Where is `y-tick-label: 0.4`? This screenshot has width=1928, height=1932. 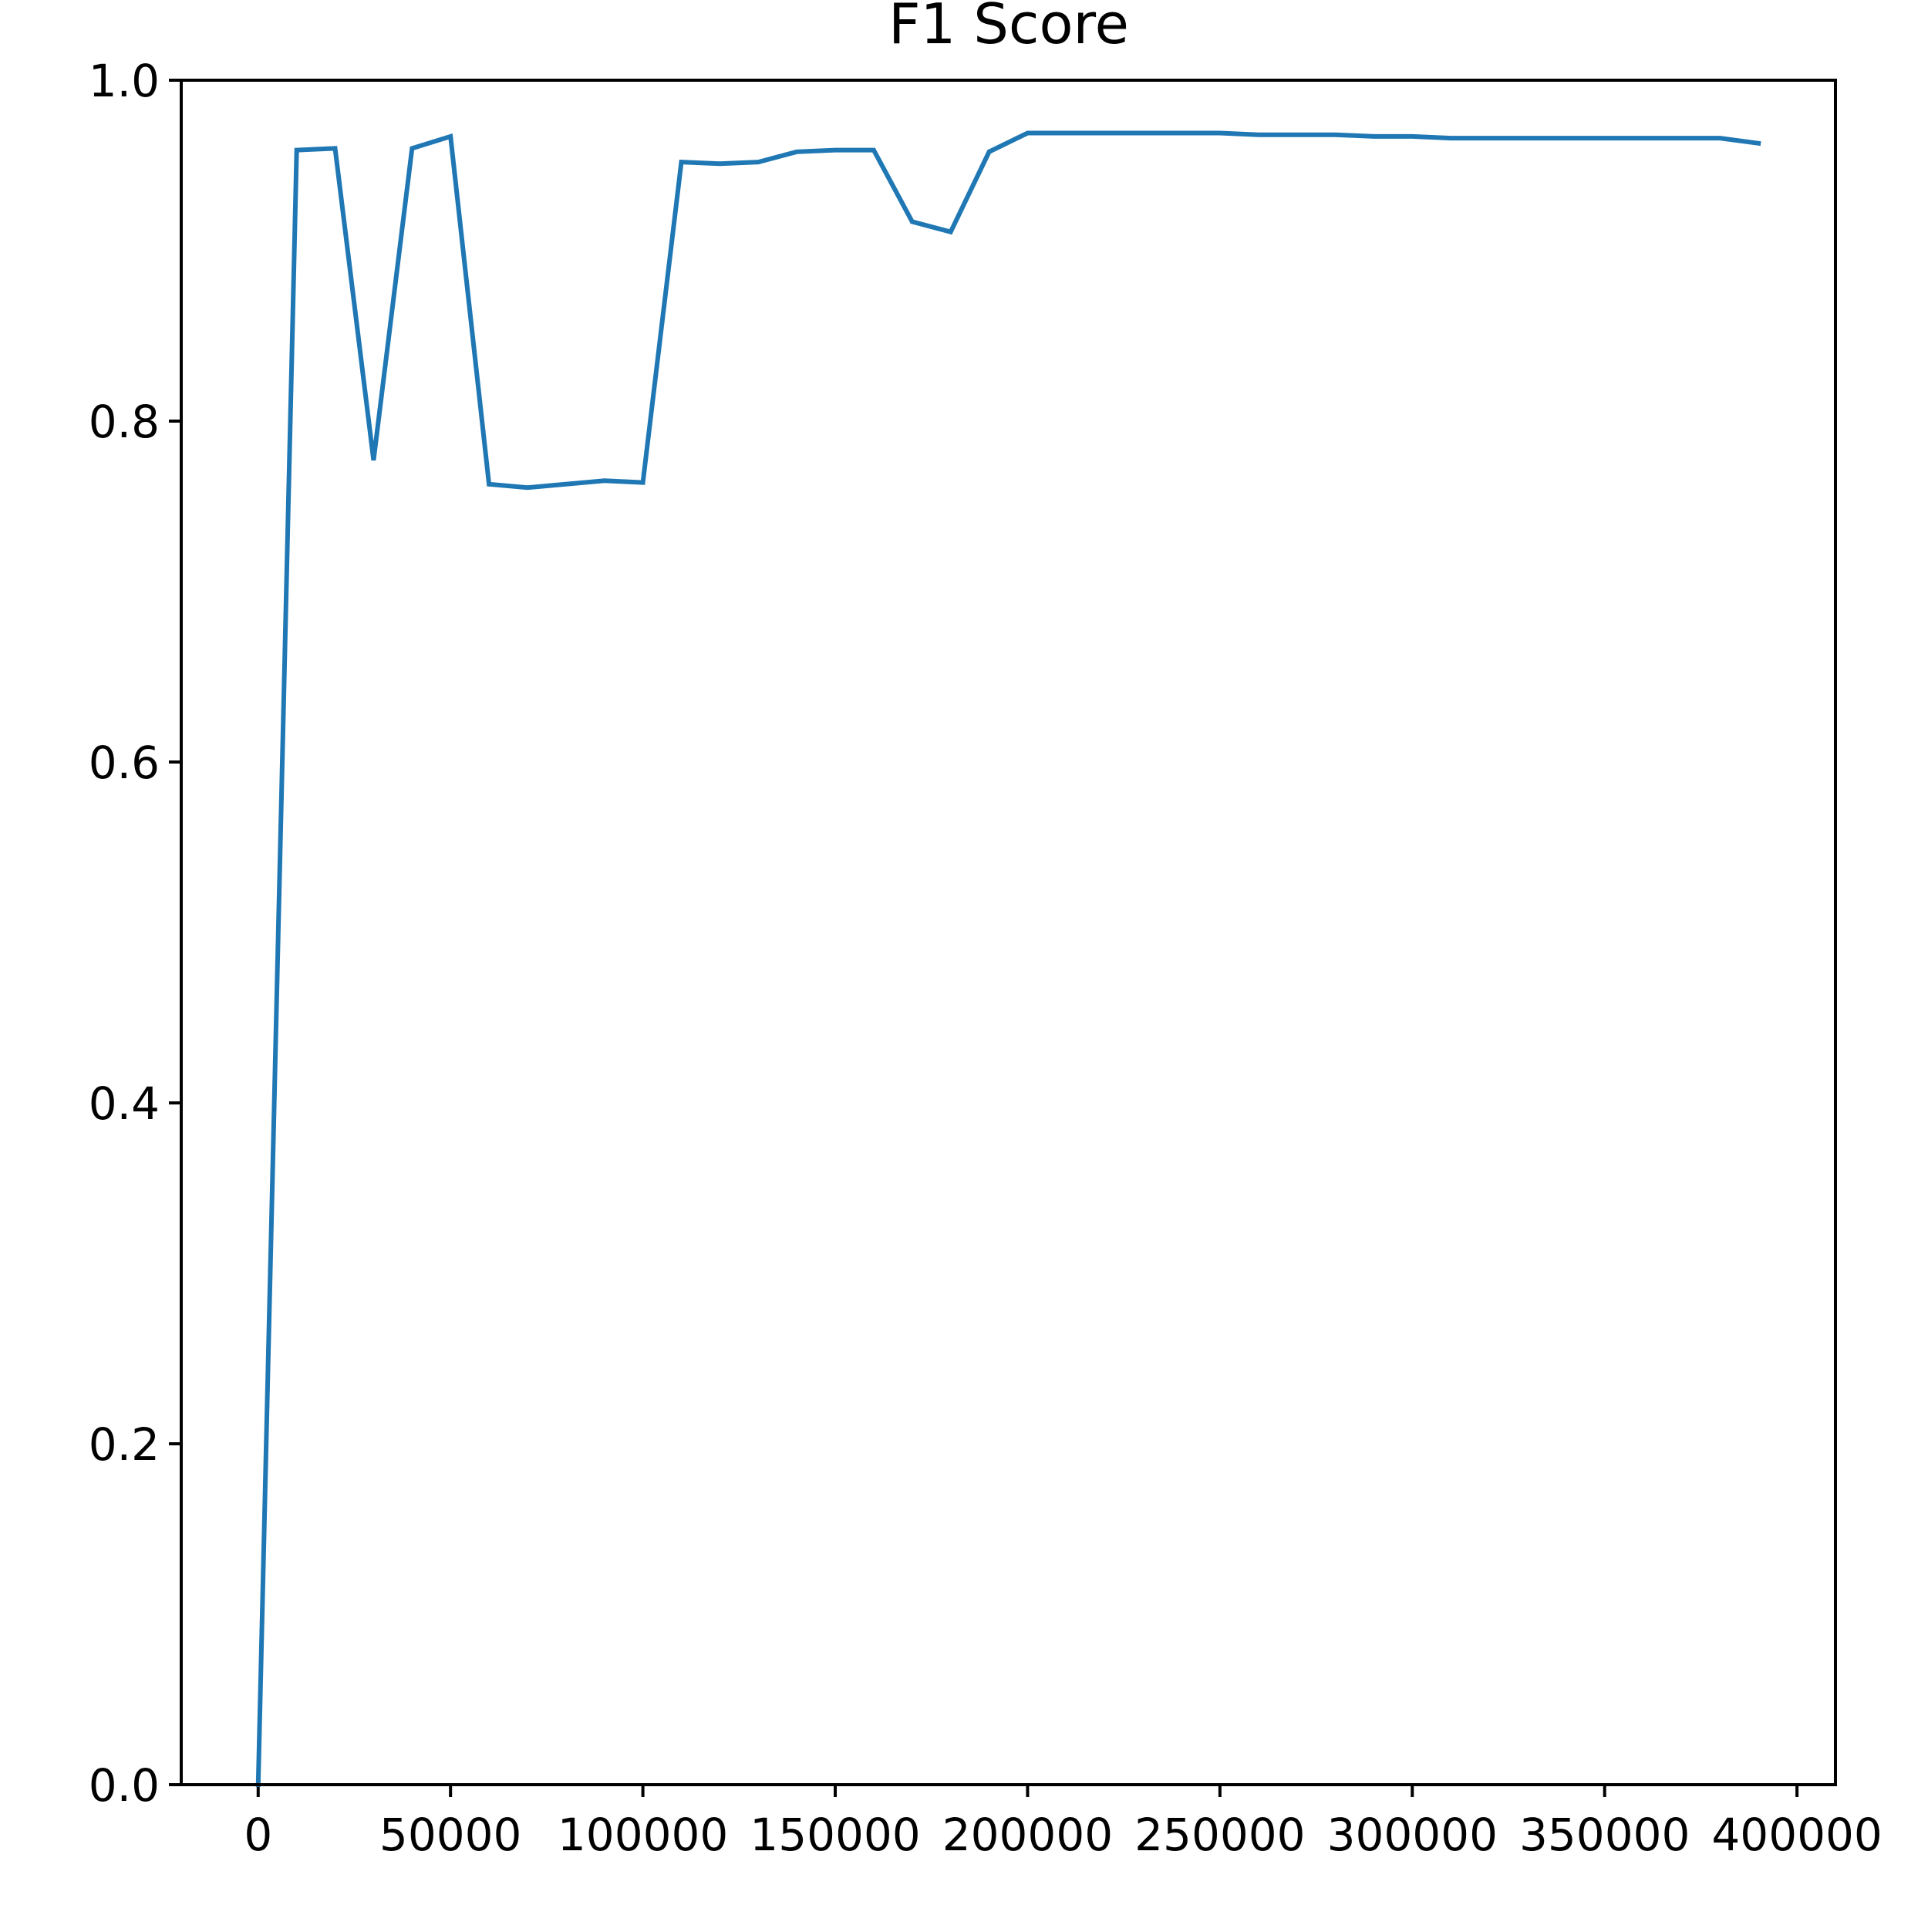
y-tick-label: 0.4 is located at coordinates (125, 1103).